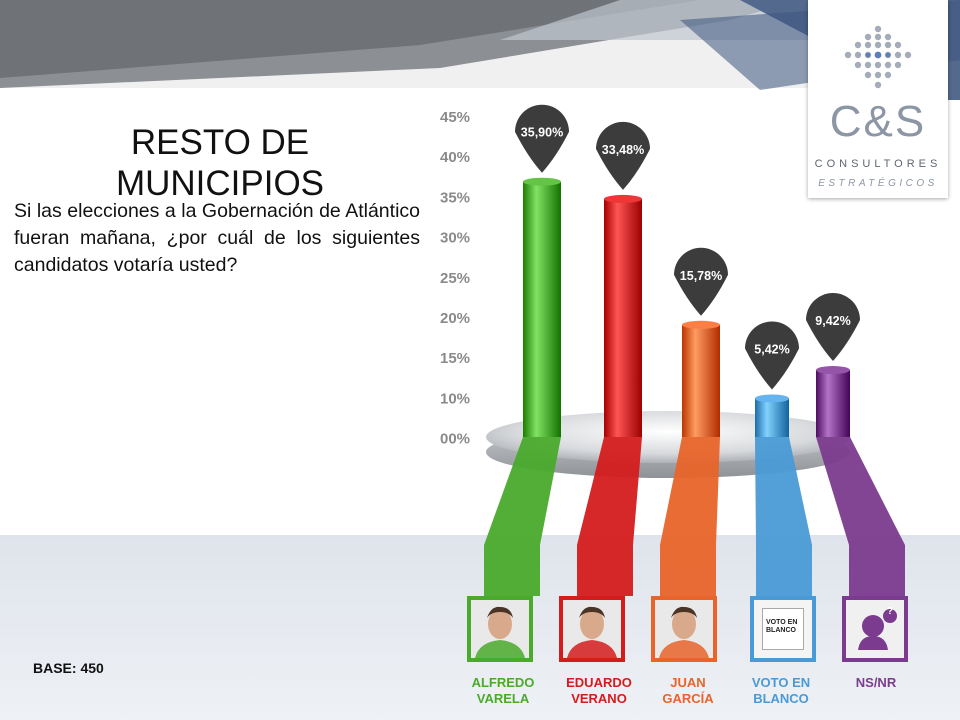  I want to click on ballot-text: VOTO EN BLANCO, so click(782, 627).